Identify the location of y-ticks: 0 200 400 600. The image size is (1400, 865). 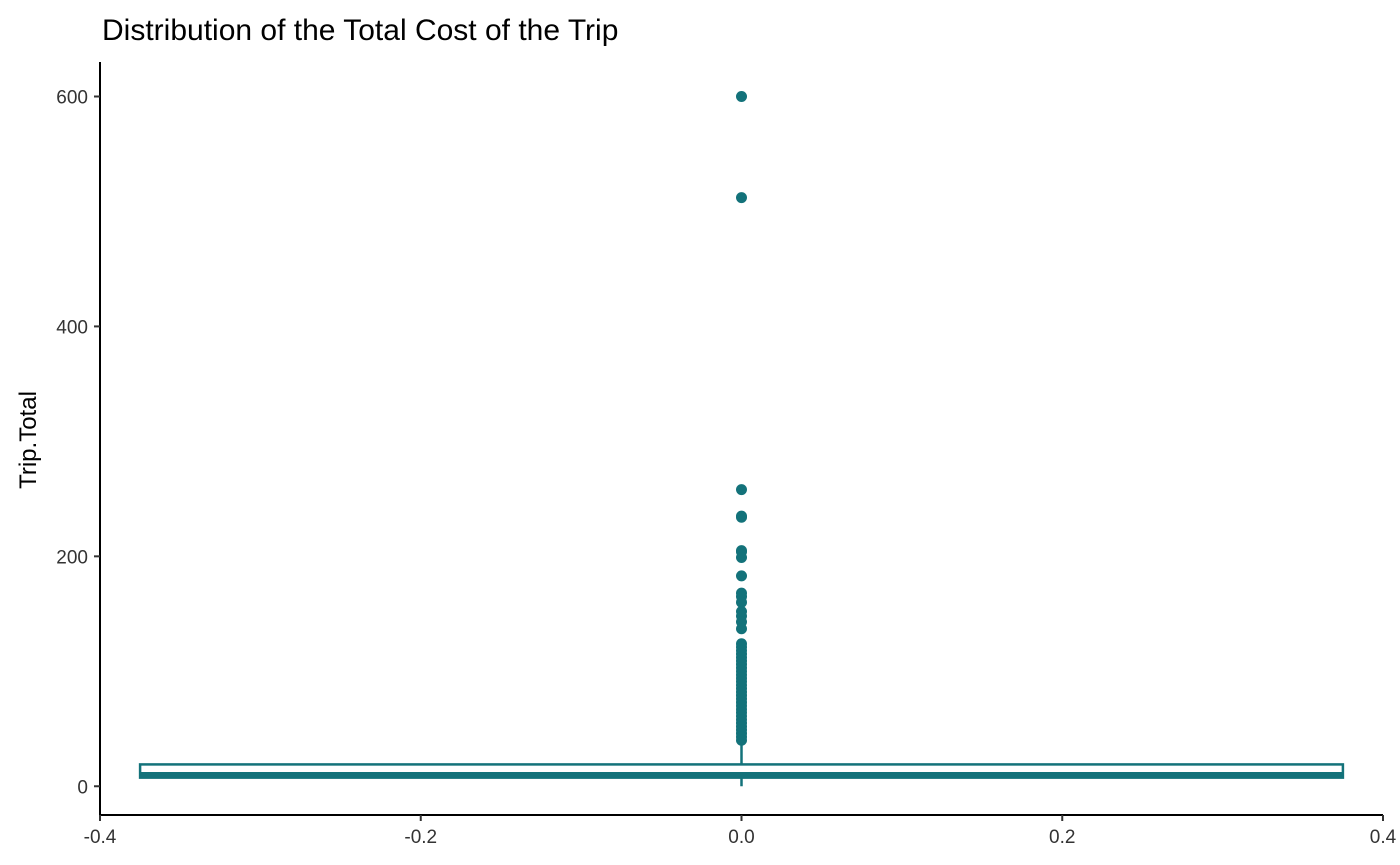
(78, 442).